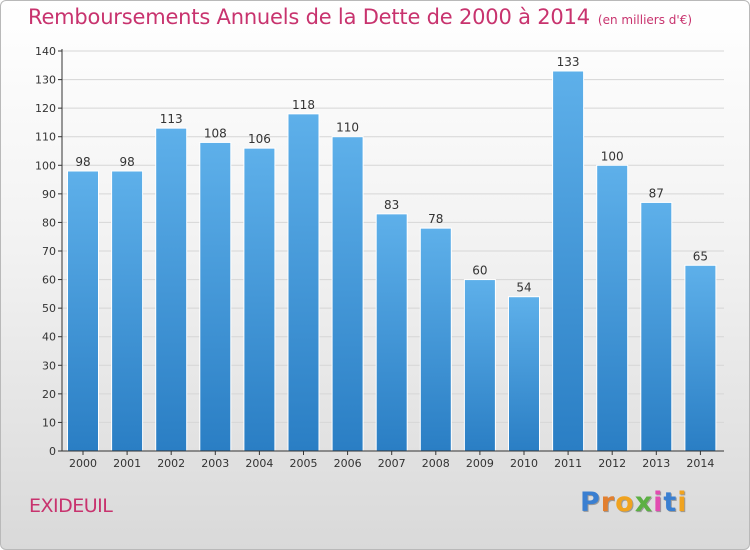  Describe the element at coordinates (49, 365) in the screenshot. I see `y-tick-label: 30` at that location.